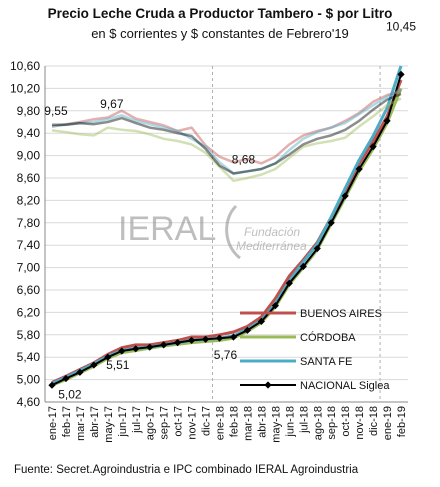 Image resolution: width=440 pixels, height=487 pixels. What do you see at coordinates (29, 335) in the screenshot?
I see `y-tick-label: 5,80` at bounding box center [29, 335].